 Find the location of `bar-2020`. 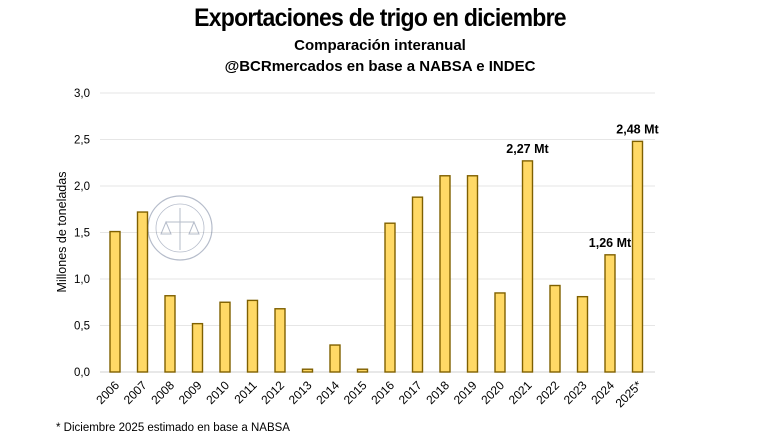

bar-2020 is located at coordinates (500, 332).